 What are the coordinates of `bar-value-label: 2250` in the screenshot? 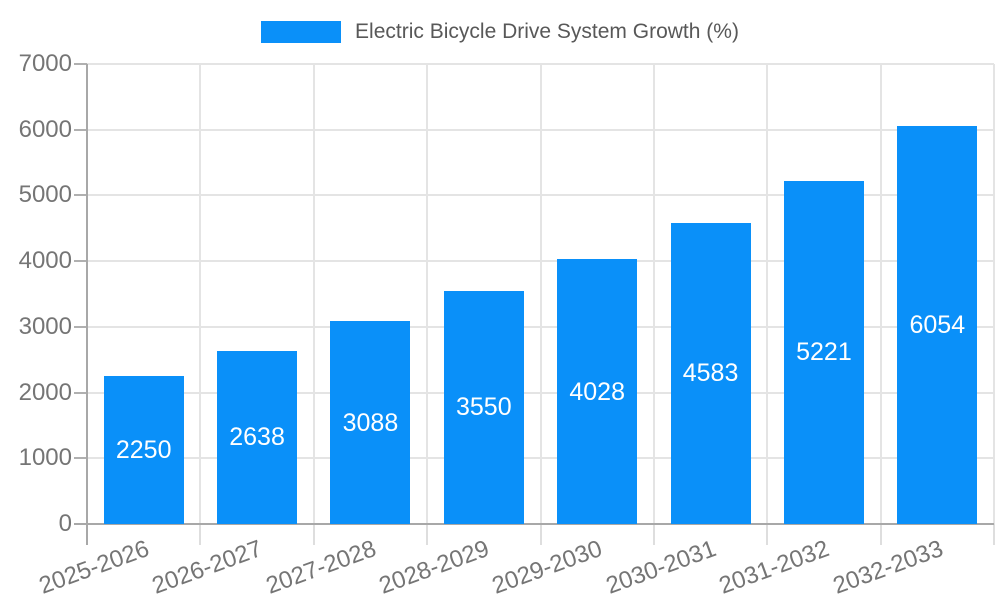 It's located at (143, 450).